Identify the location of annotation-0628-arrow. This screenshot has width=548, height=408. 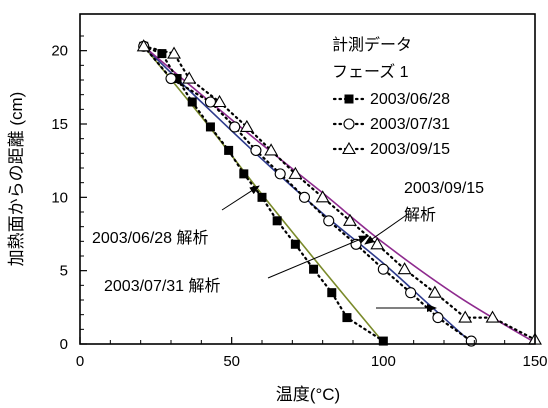
(240, 198).